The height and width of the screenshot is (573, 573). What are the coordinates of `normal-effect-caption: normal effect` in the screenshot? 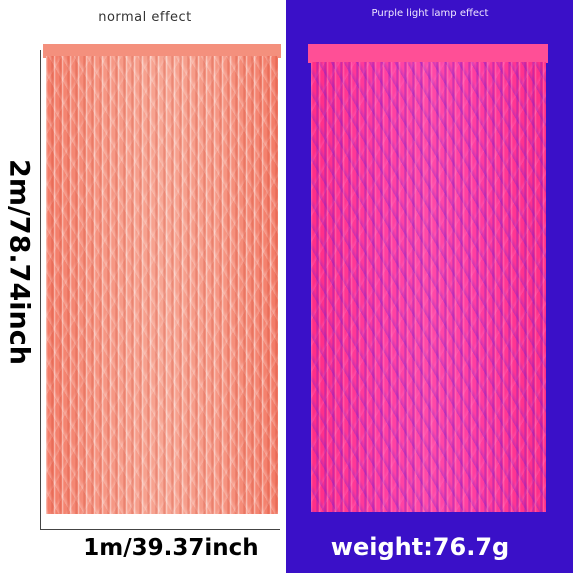 It's located at (145, 17).